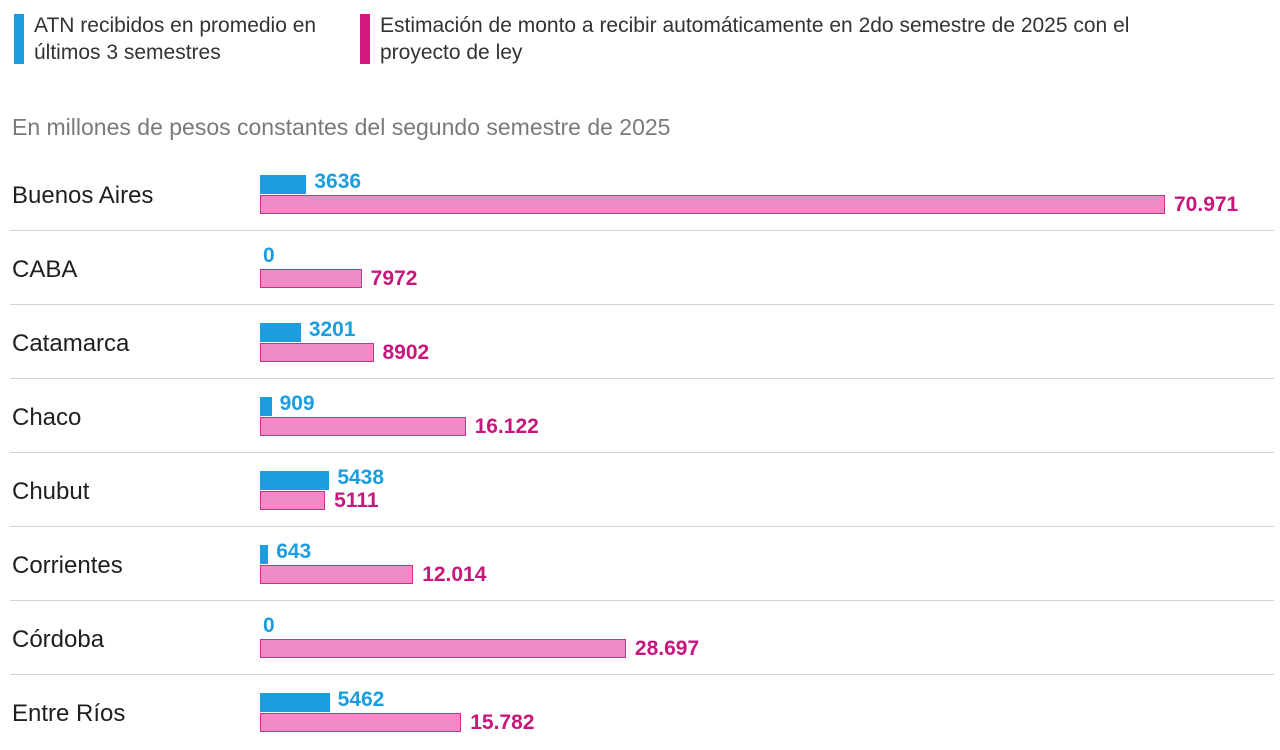  What do you see at coordinates (338, 181) in the screenshot?
I see `value-label-atn: 3636` at bounding box center [338, 181].